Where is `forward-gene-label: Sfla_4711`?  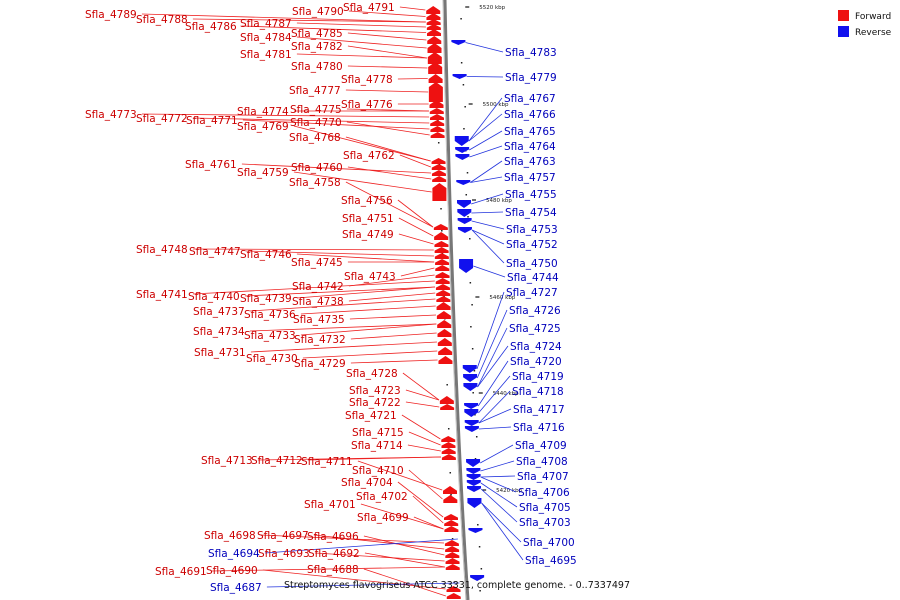
forward-gene-label: Sfla_4711 is located at coordinates (327, 462).